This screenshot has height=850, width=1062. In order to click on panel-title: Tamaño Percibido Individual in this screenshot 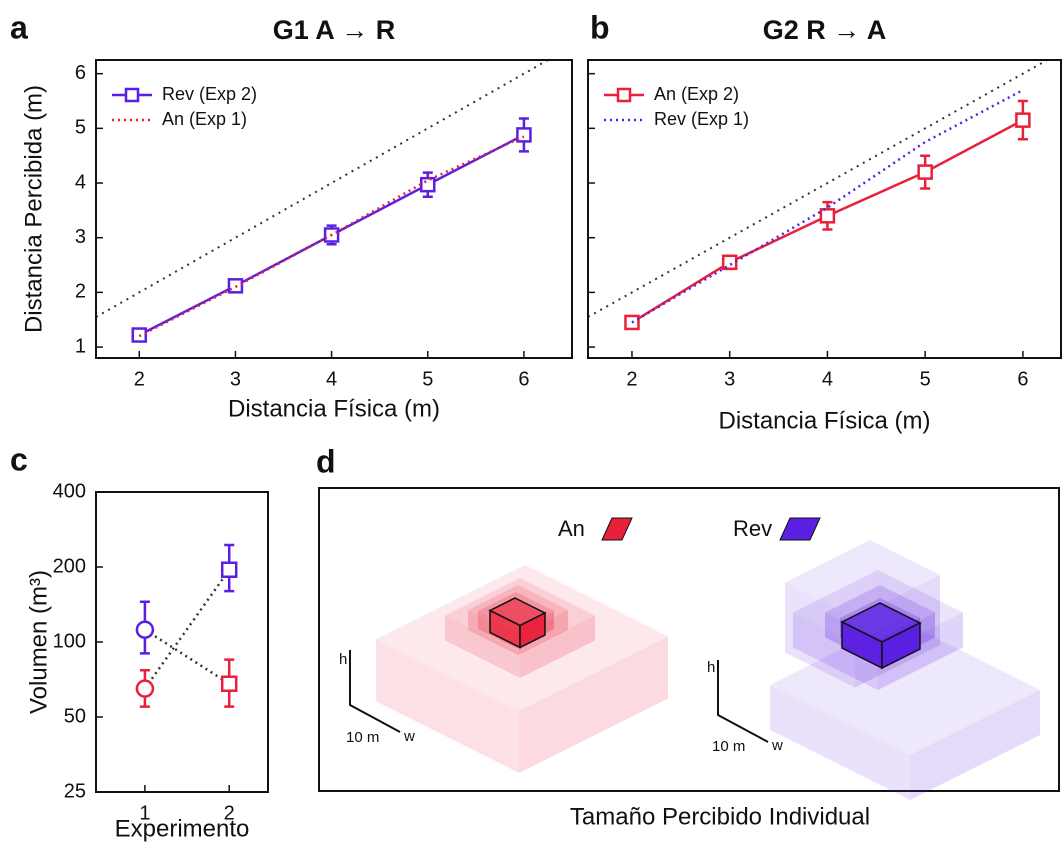, I will do `click(720, 816)`.